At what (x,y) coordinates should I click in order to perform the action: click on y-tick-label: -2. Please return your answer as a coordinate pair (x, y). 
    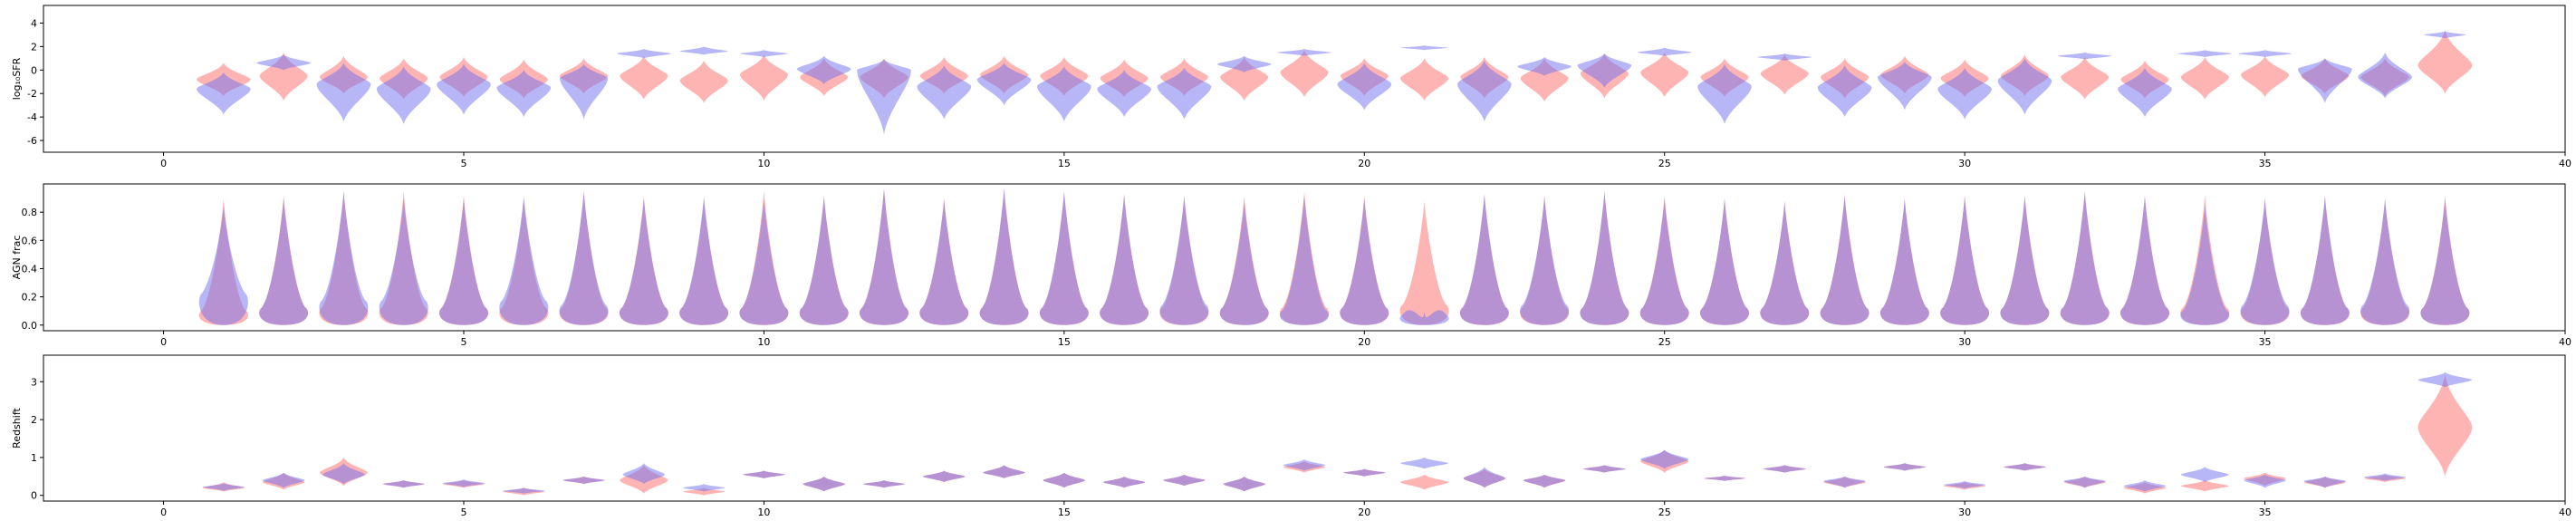
    Looking at the image, I should click on (32, 94).